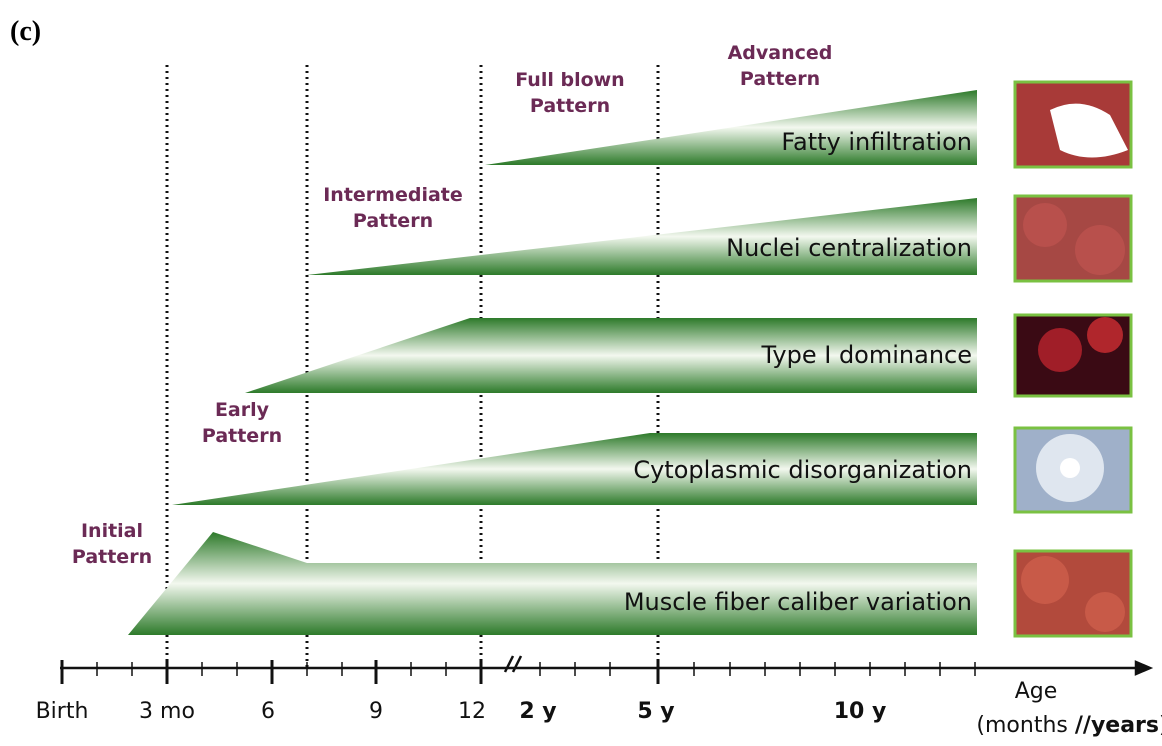 This screenshot has width=1162, height=746. What do you see at coordinates (268, 711) in the screenshot?
I see `tick-label: 6` at bounding box center [268, 711].